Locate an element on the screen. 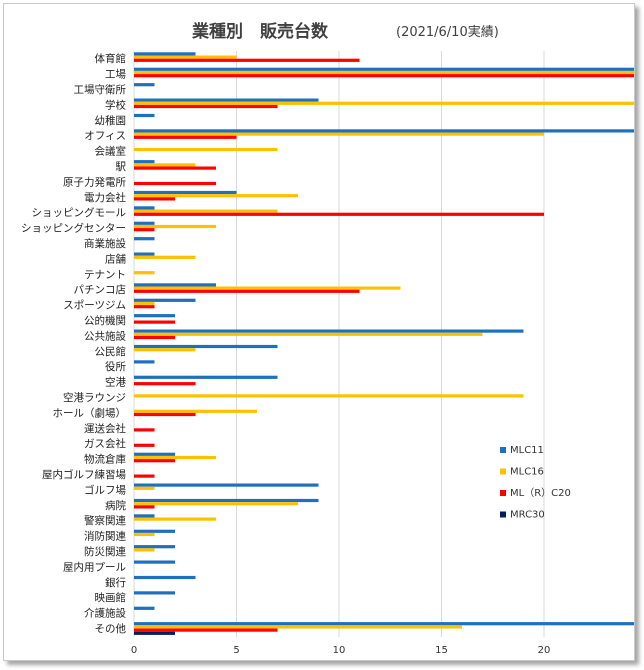 The height and width of the screenshot is (670, 644). chart-subtitle: (2021/6/10実績) is located at coordinates (447, 32).